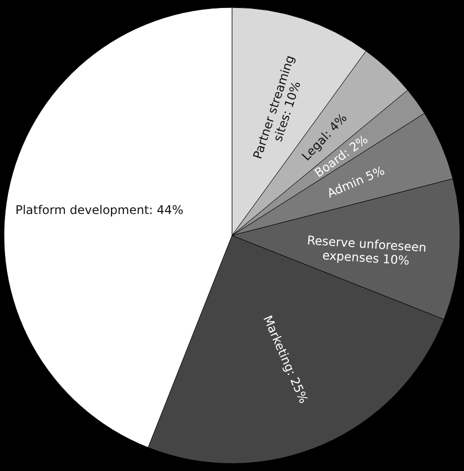 This screenshot has width=464, height=471. I want to click on slice-label: Platform development: 44%, so click(99, 210).